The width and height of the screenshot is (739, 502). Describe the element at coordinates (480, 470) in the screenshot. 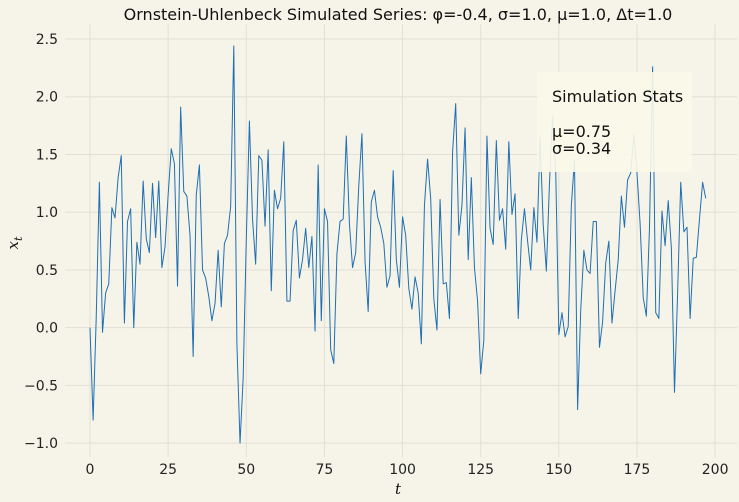

I see `x-tick-label: 125` at that location.